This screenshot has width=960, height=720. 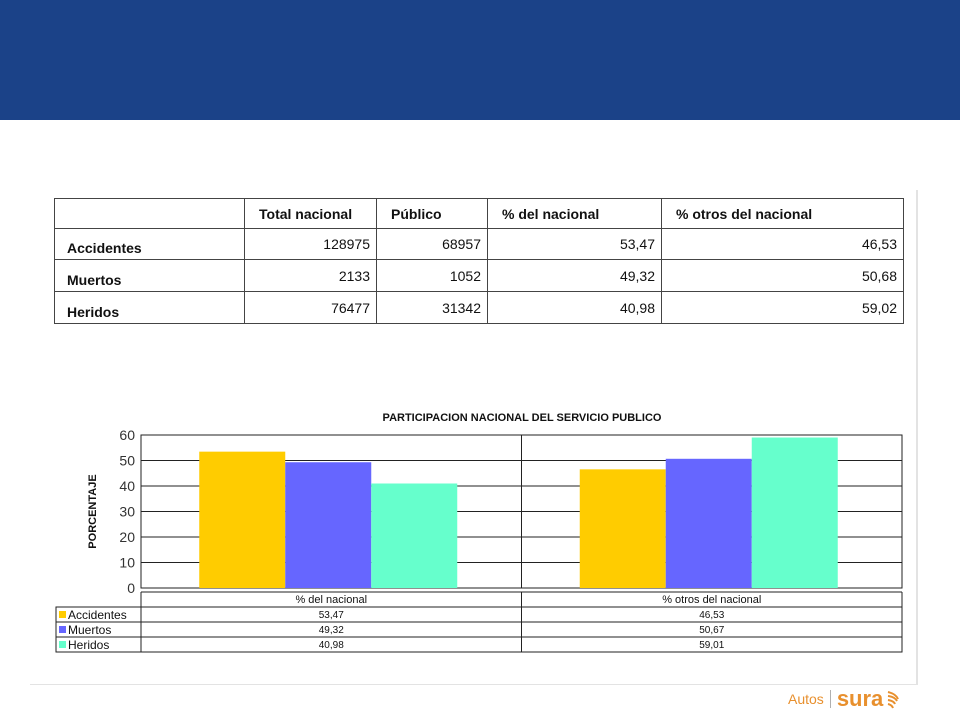 I want to click on brand-logo: Autos sura, so click(x=845, y=699).